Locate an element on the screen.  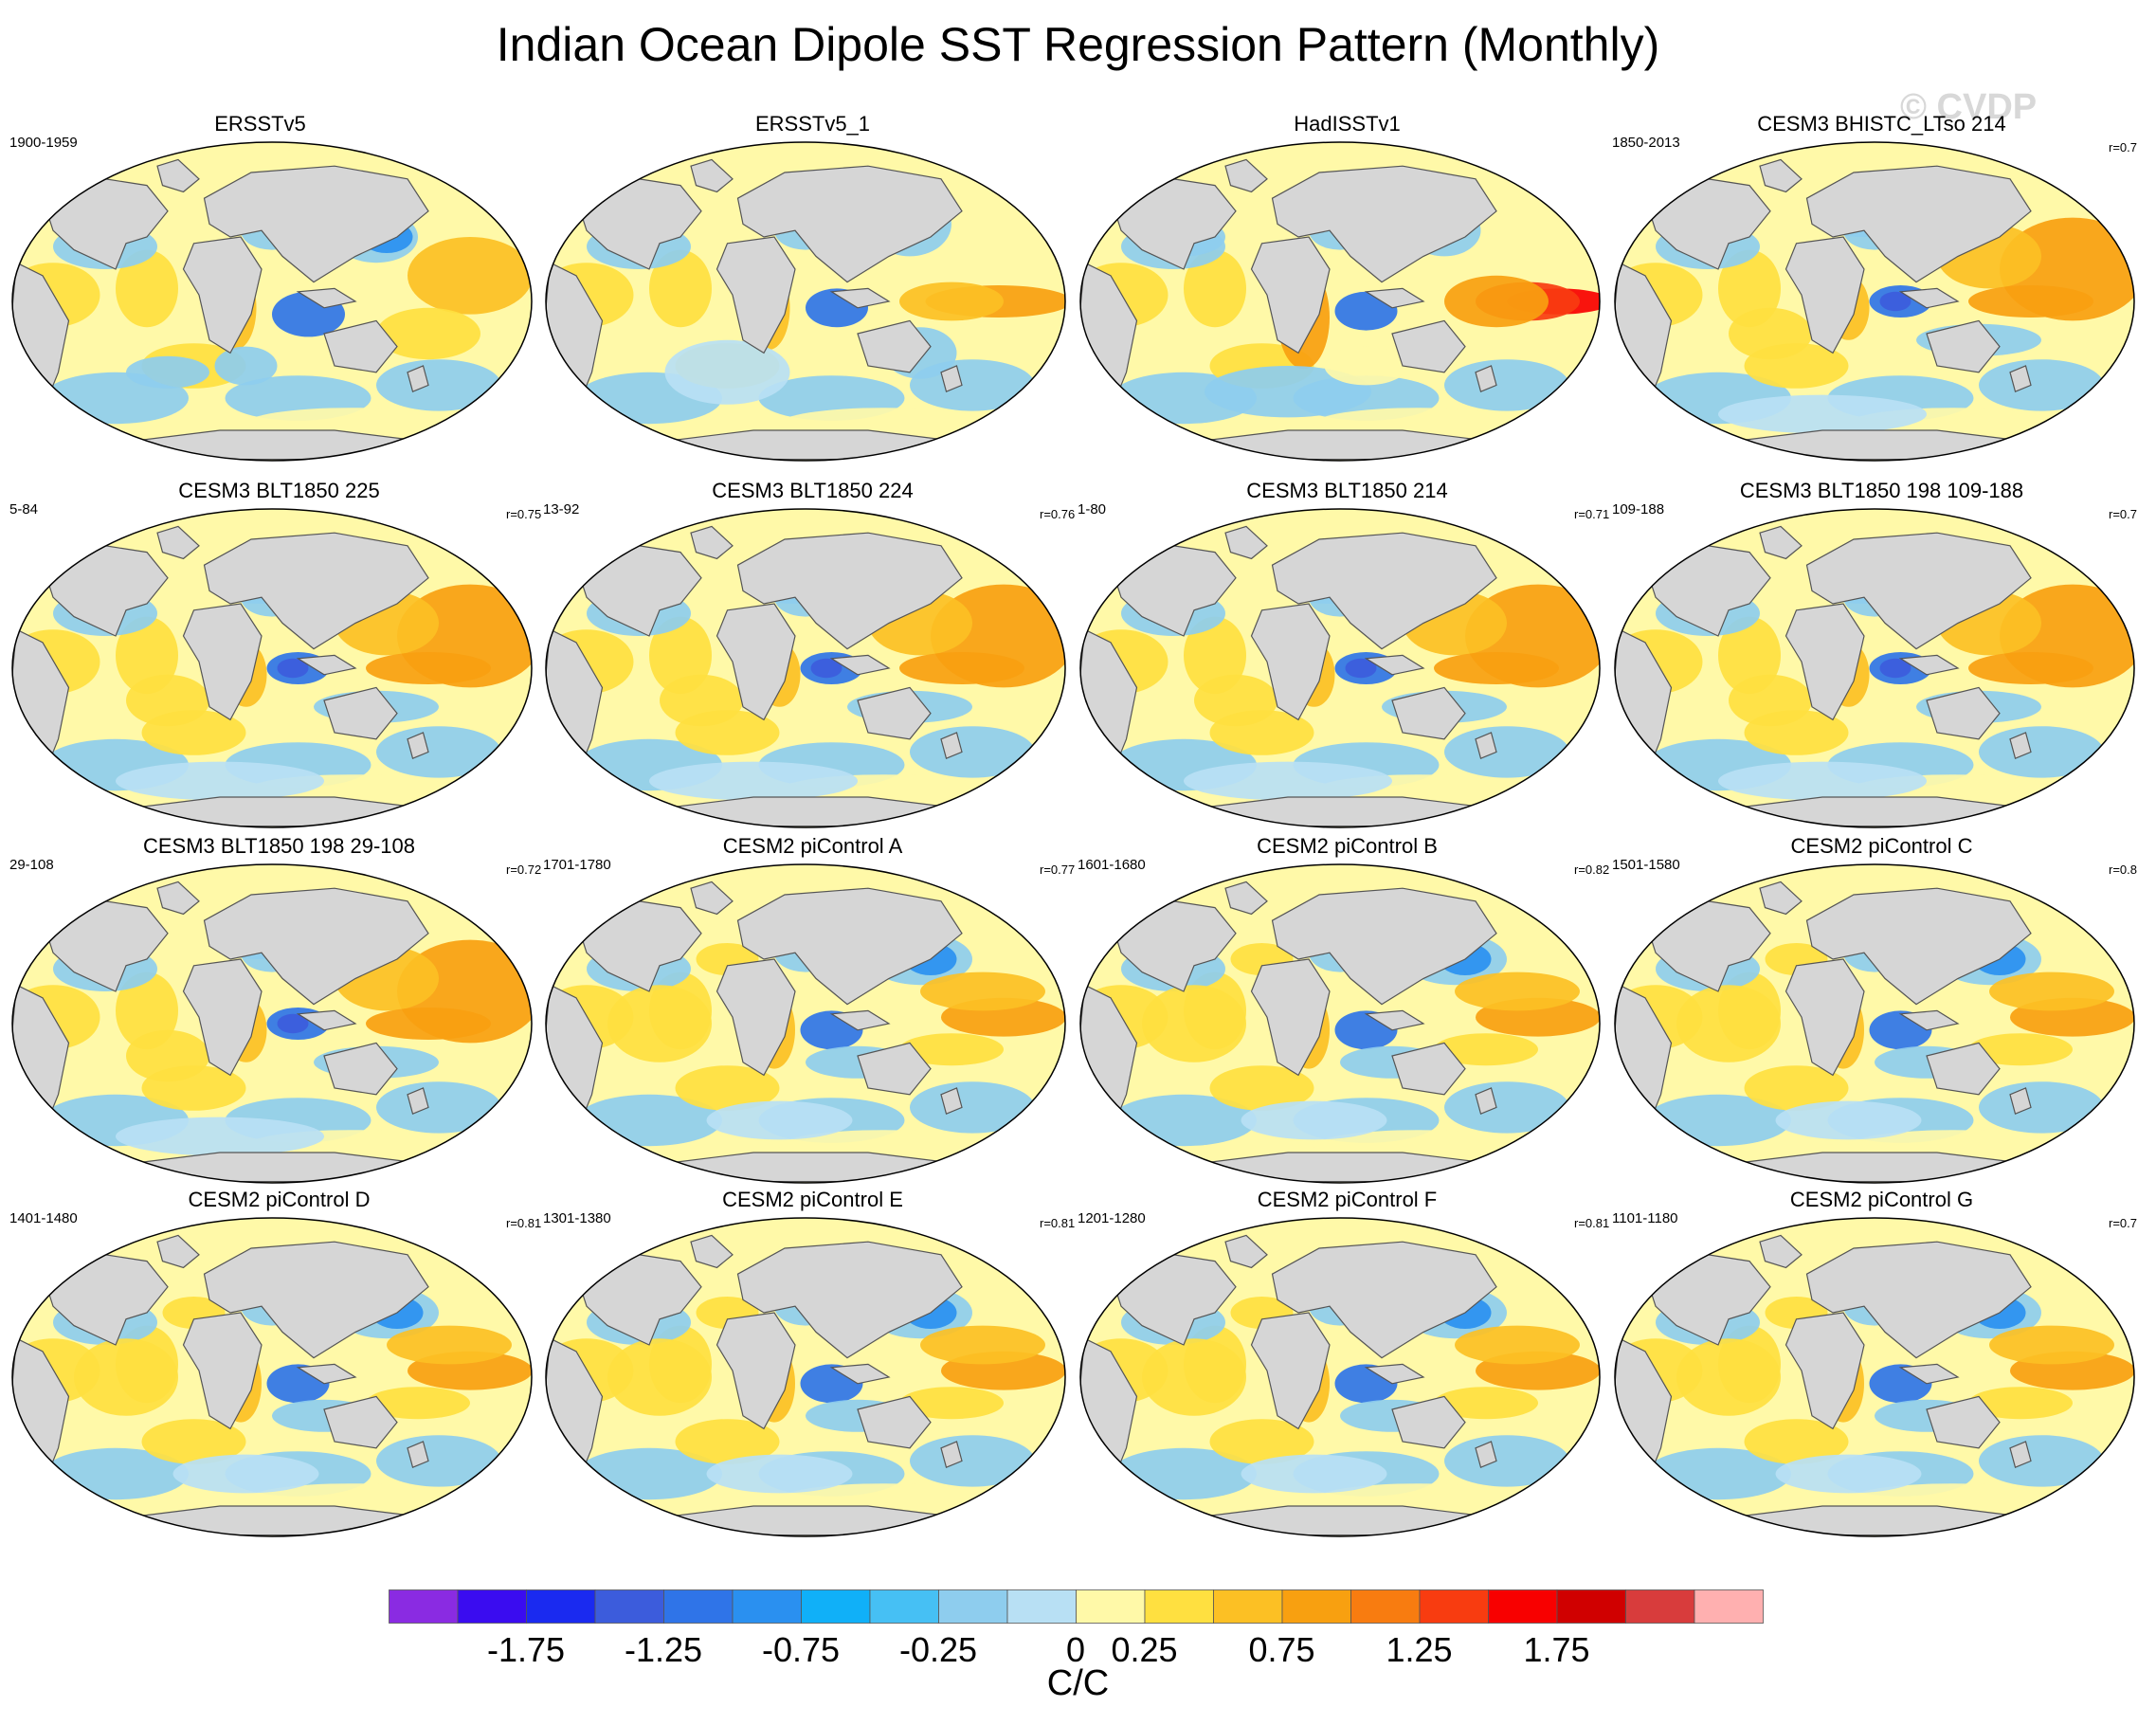
colorbar is located at coordinates (1076, 1606).